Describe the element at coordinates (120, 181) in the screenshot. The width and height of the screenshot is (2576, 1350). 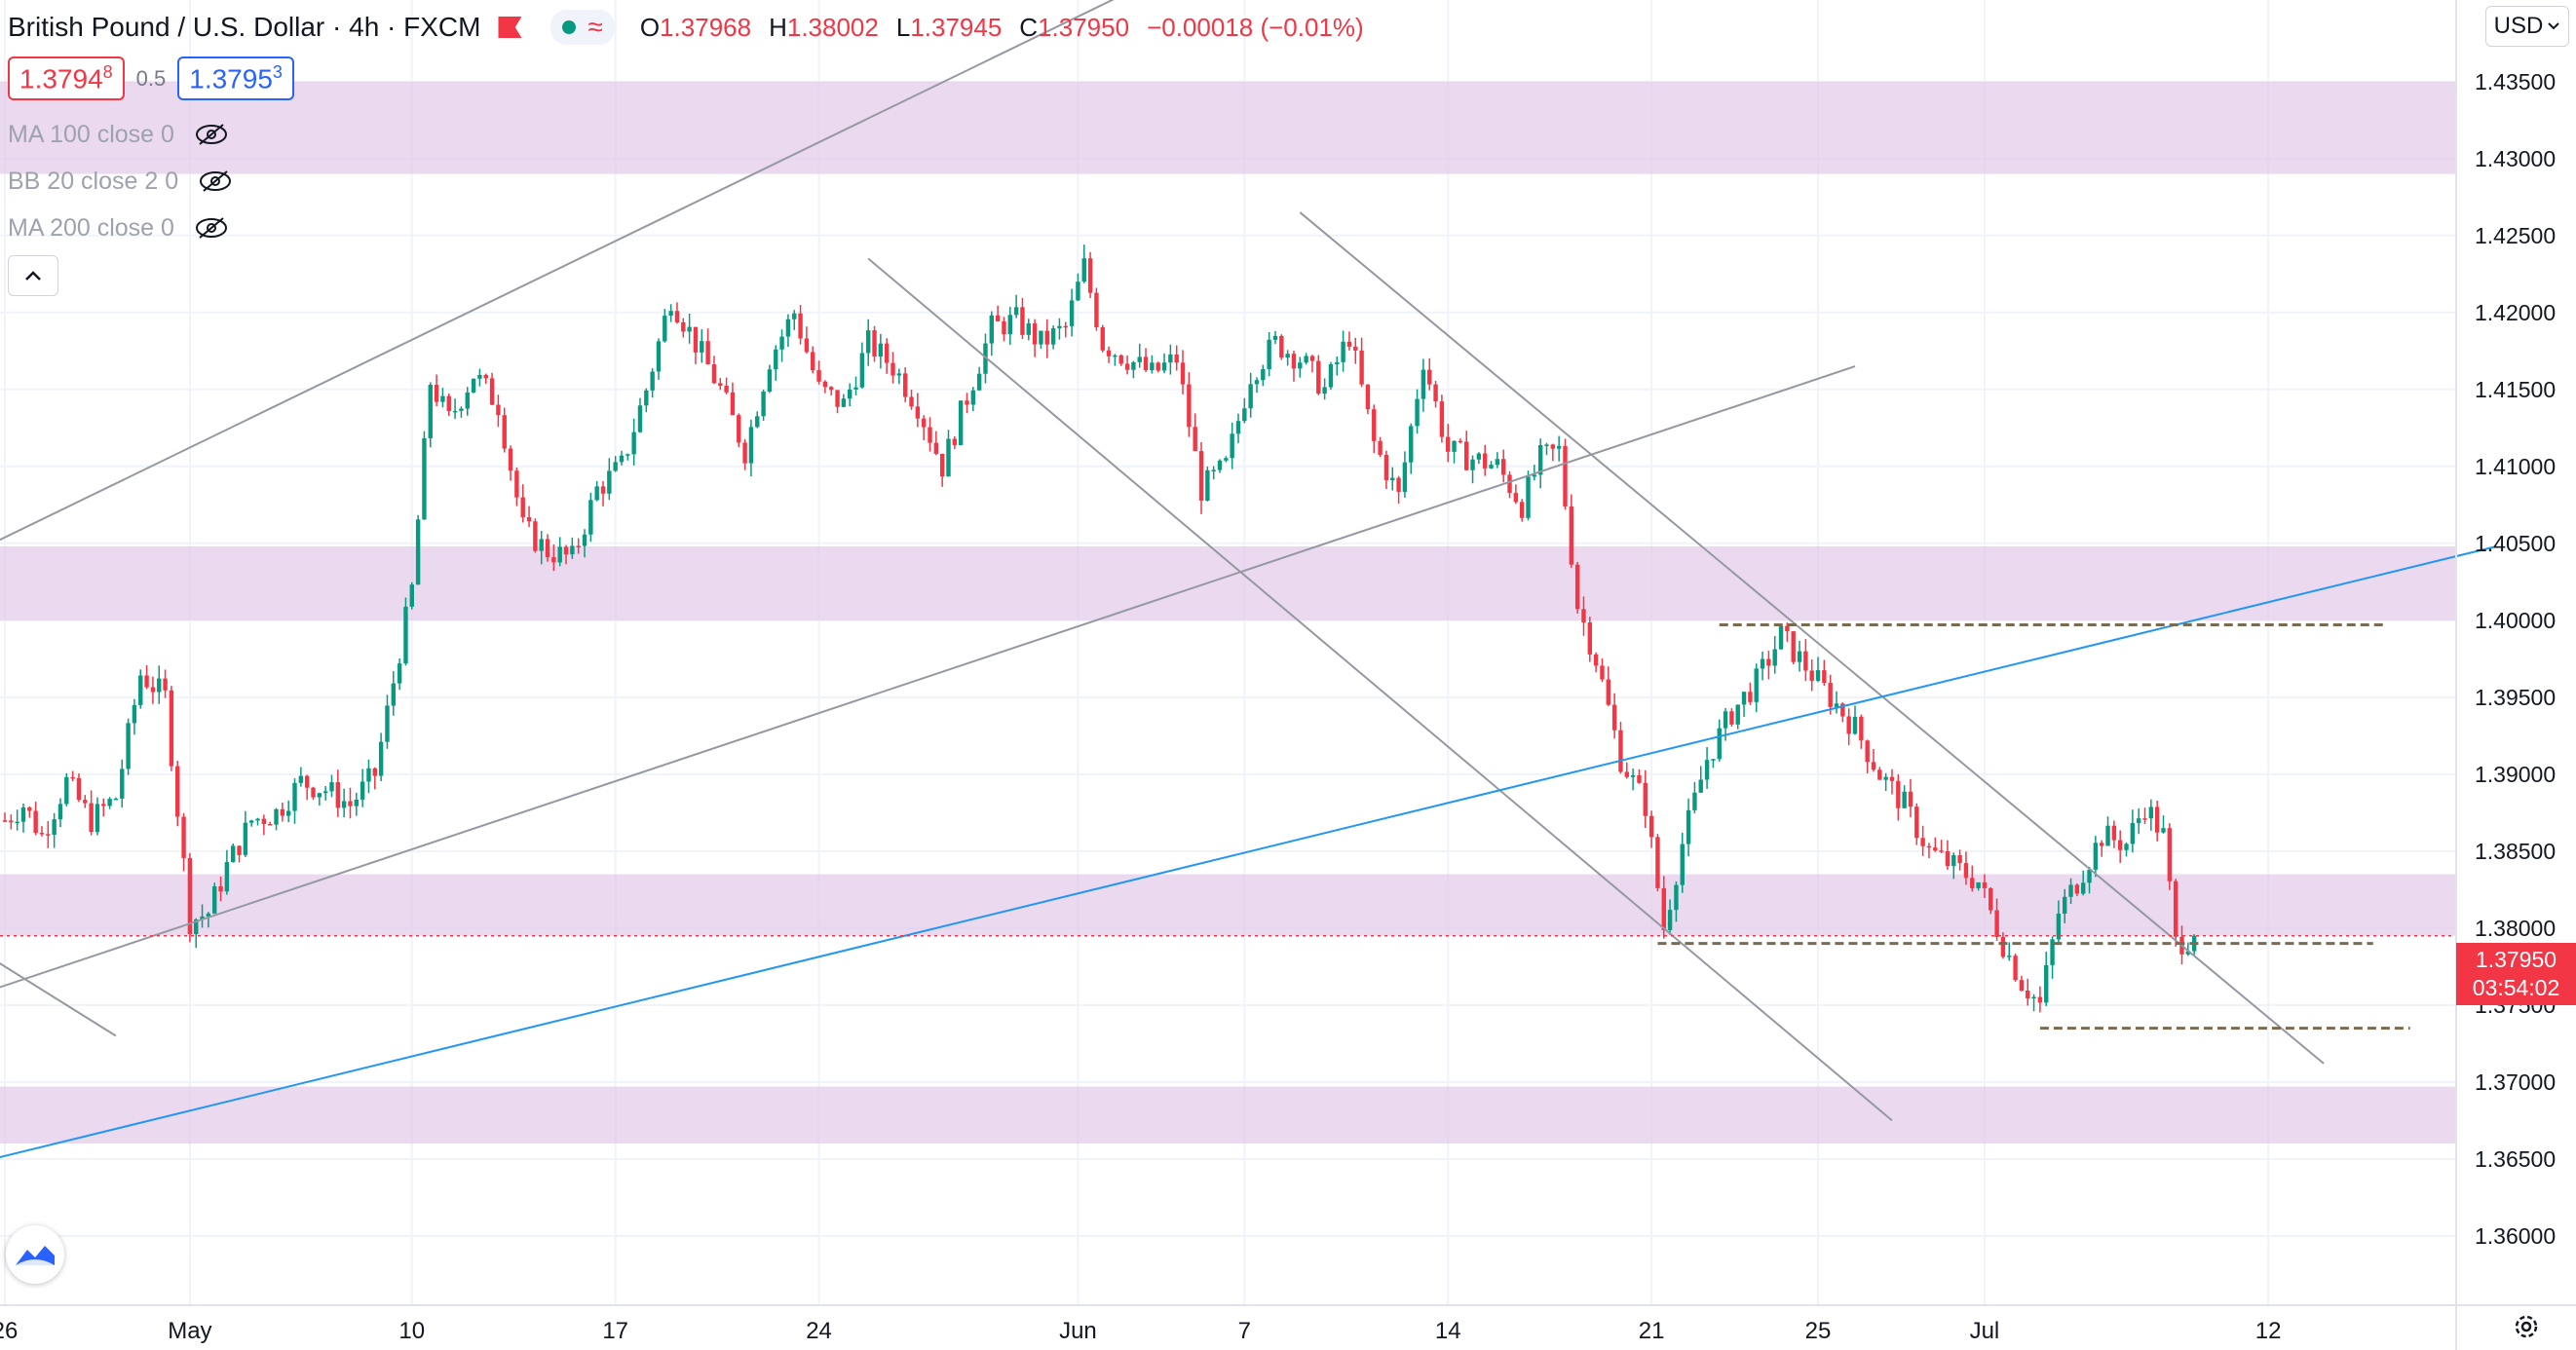
I see `indicator-bb20: BB 20 close 2 0` at that location.